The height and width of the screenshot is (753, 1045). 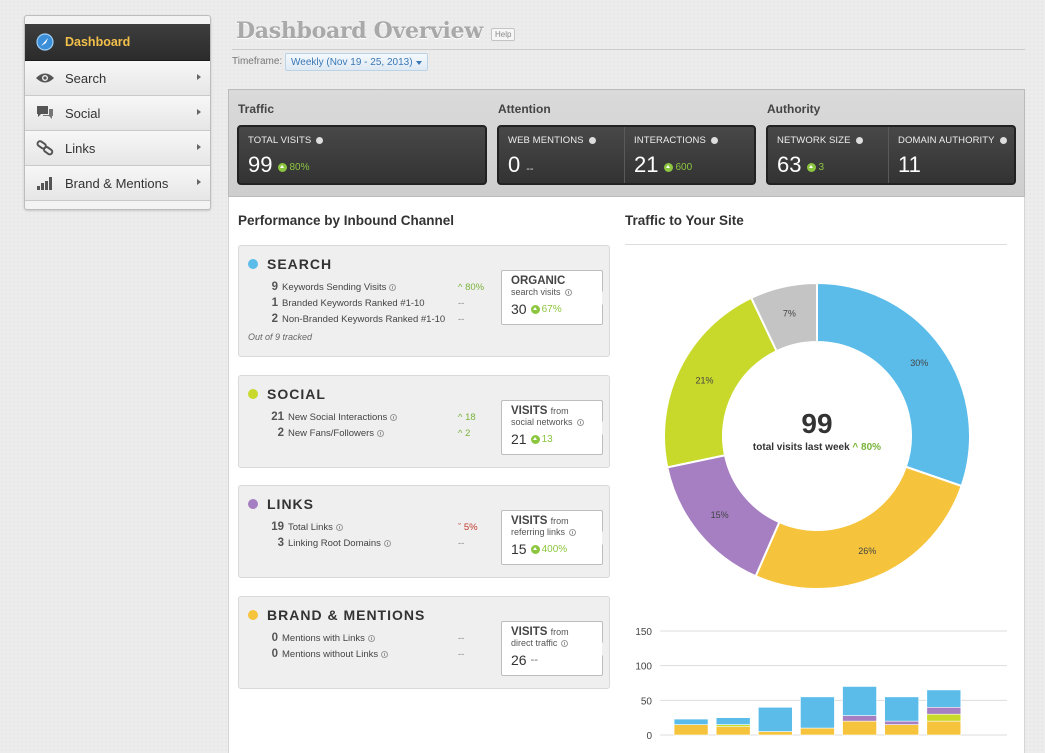 What do you see at coordinates (274, 287) in the screenshot?
I see `row-count: 9` at bounding box center [274, 287].